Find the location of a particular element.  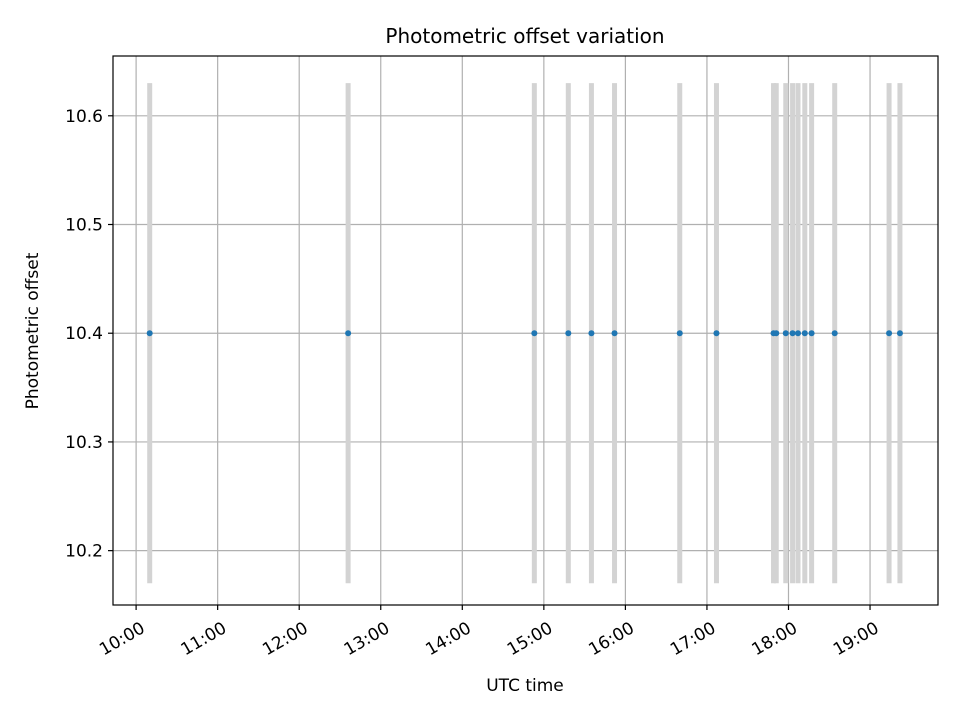

y-axis: 10.2 10.3 10.4 10.5 10.6 is located at coordinates (89, 334).